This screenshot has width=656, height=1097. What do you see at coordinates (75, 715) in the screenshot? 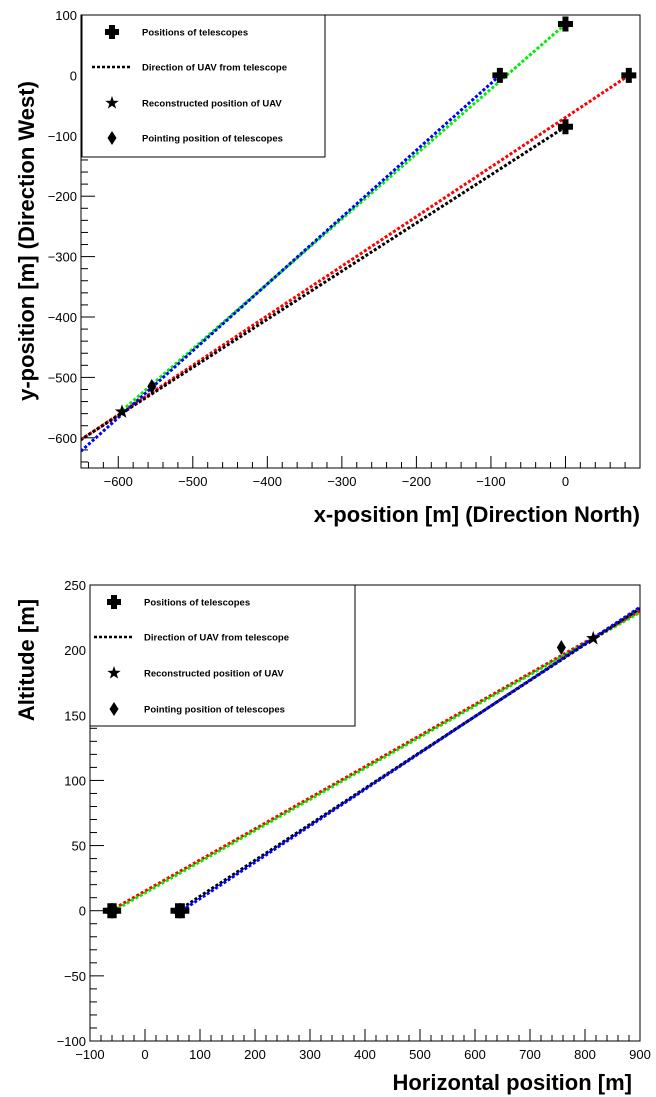
I see `y-tick-label: 150` at bounding box center [75, 715].